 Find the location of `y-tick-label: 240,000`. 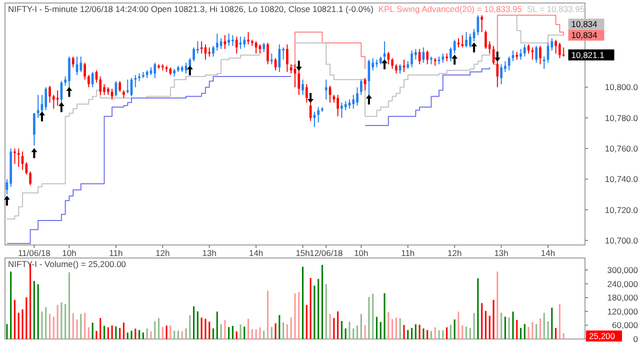

y-tick-label: 240,000 is located at coordinates (622, 283).